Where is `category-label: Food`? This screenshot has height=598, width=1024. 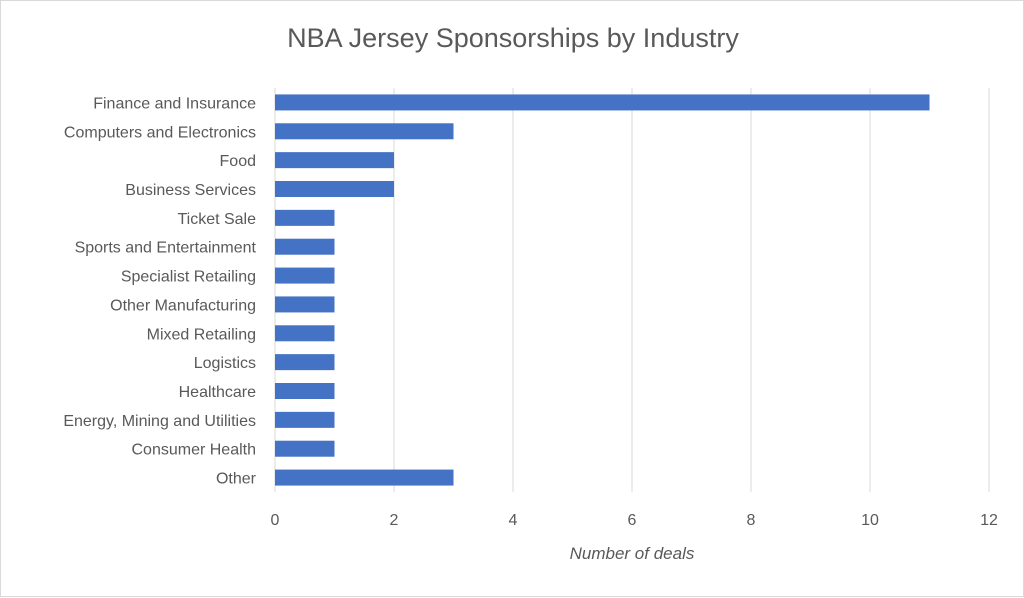 category-label: Food is located at coordinates (238, 161).